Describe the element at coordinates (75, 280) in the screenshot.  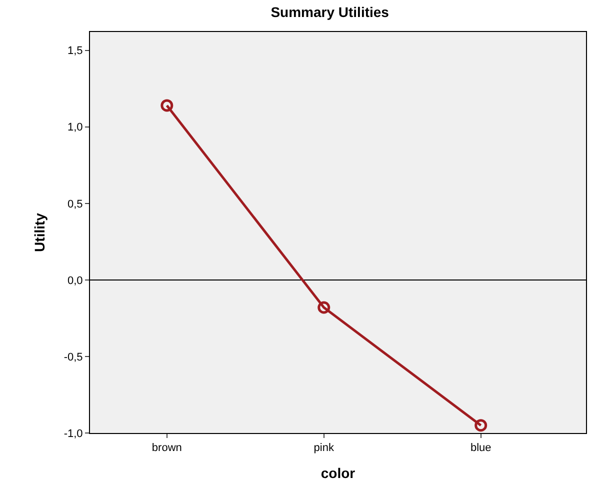
I see `y-tick-label: 0,0` at that location.